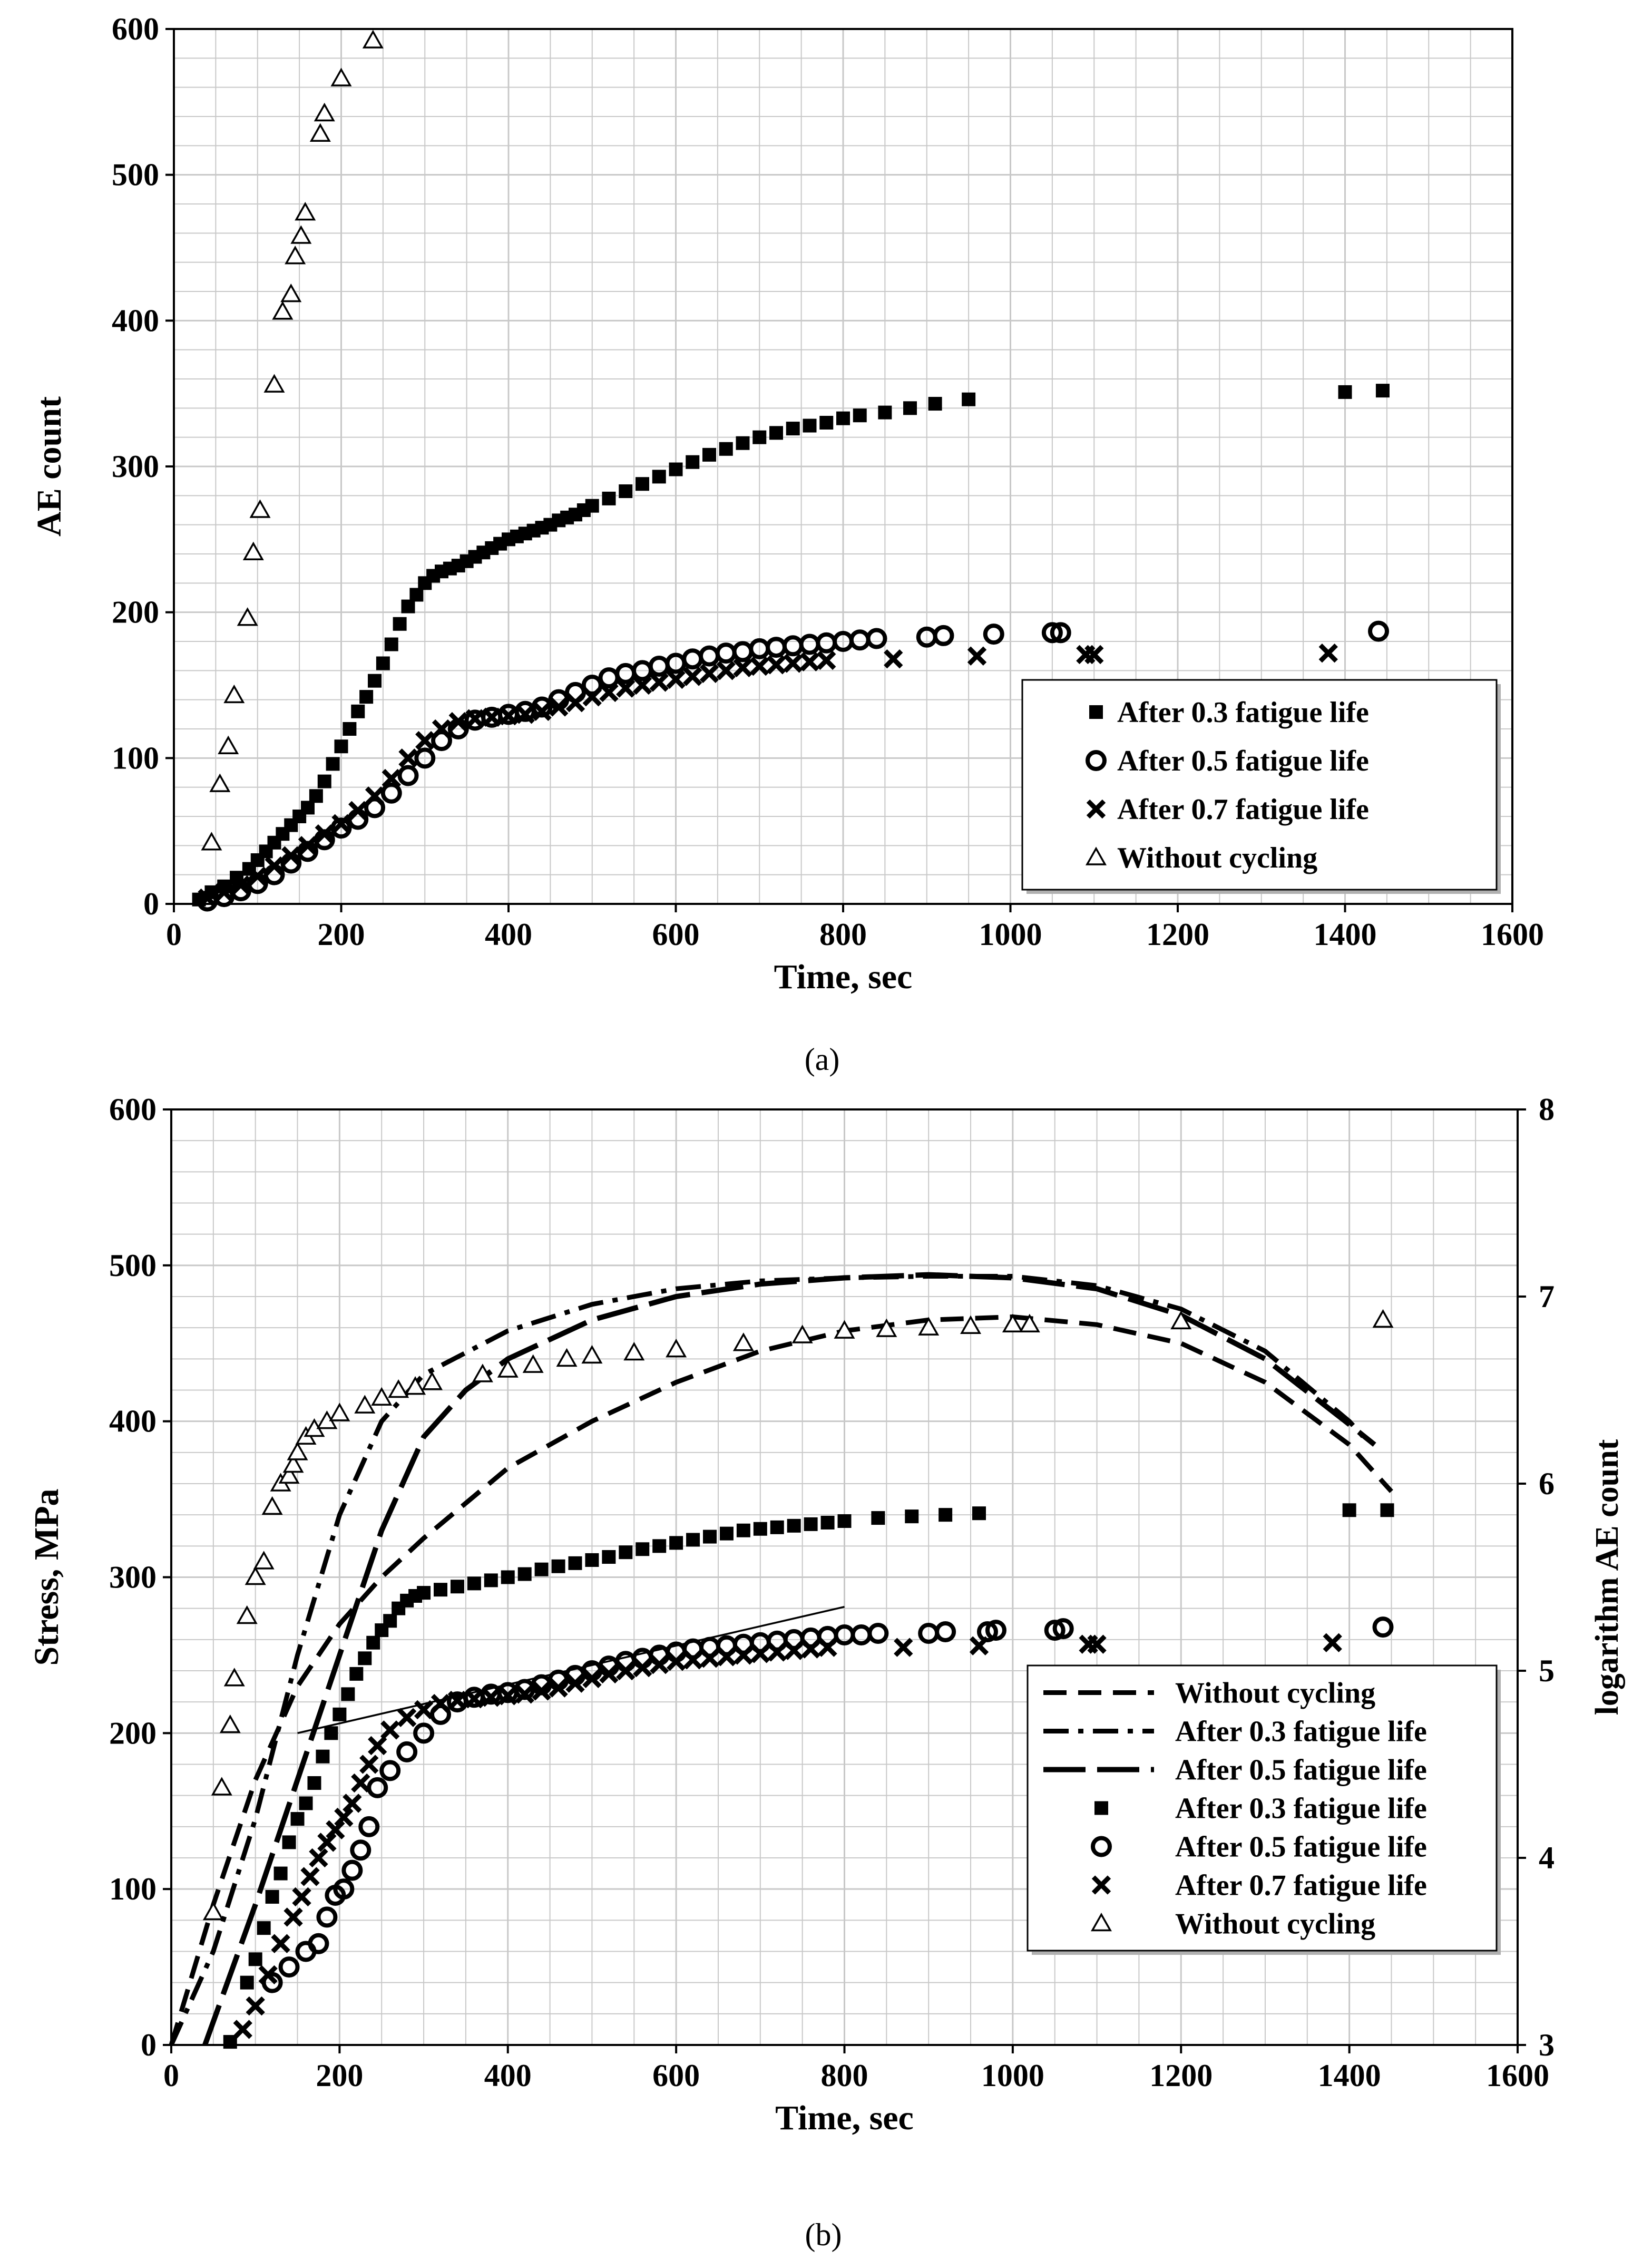 This screenshot has width=1652, height=2260. What do you see at coordinates (1547, 1296) in the screenshot?
I see `y2-tick-label: 7` at bounding box center [1547, 1296].